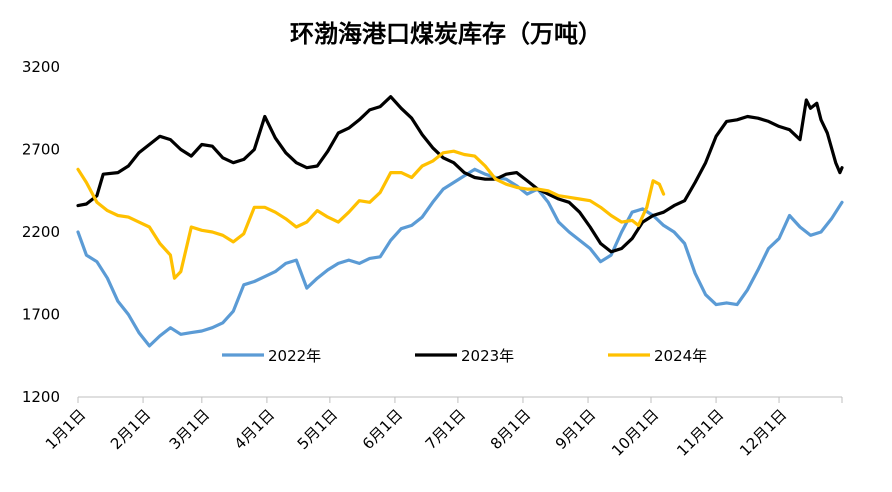  Describe the element at coordinates (680, 356) in the screenshot. I see `legend-label: 2024年` at that location.